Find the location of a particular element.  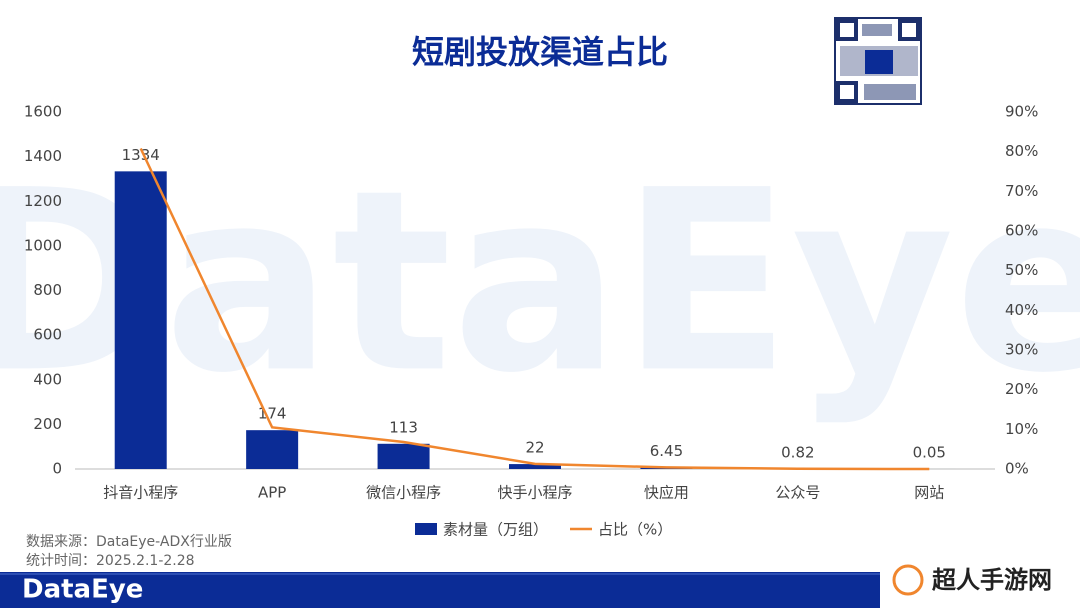

x-tick-label: 微信小程序 is located at coordinates (403, 493).